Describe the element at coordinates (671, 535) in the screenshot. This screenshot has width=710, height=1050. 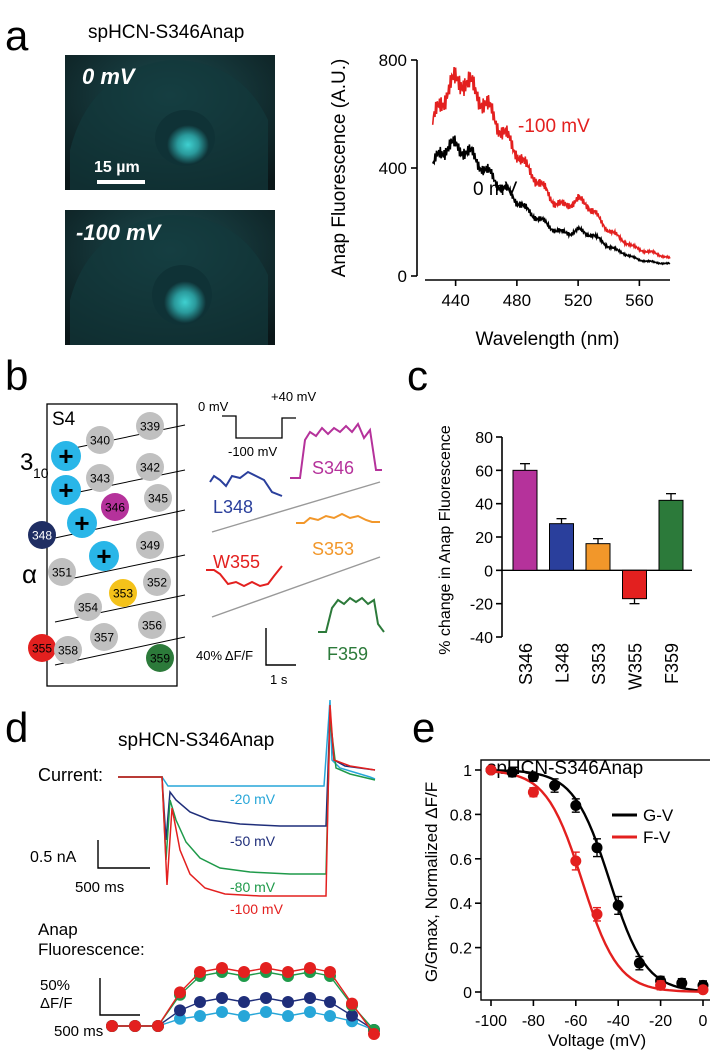
I see `bar-F359` at that location.